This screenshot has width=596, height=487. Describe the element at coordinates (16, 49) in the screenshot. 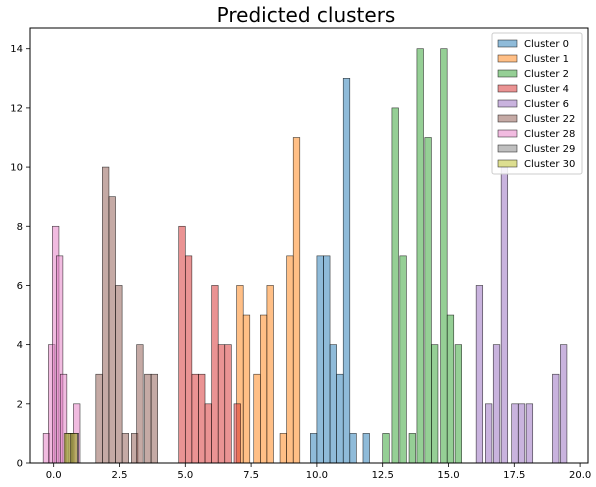

I see `y-tick-label: 14` at that location.